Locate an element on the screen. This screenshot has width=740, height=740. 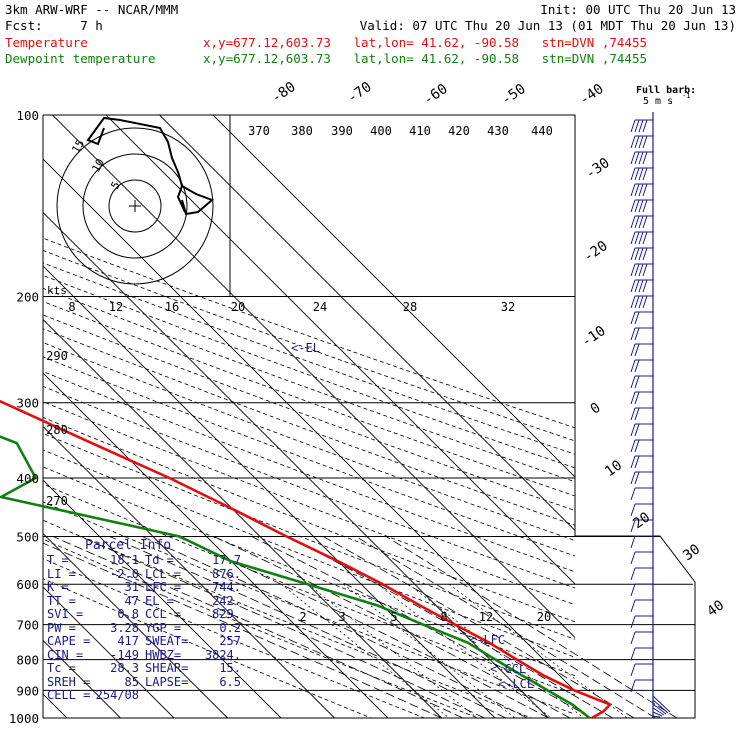
isotherm-label: 0 is located at coordinates (596, 409).